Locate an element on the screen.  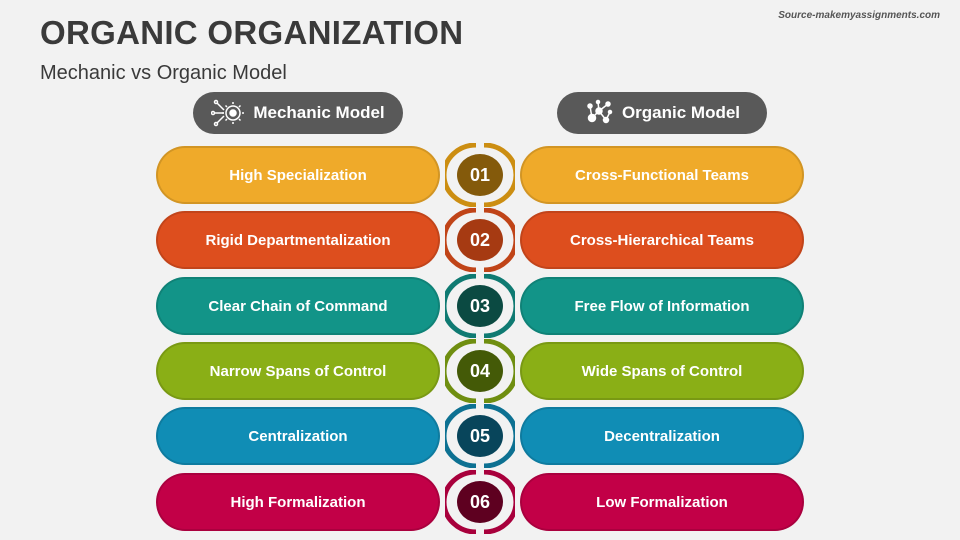
organic-item: Free Flow of Information is located at coordinates (662, 306).